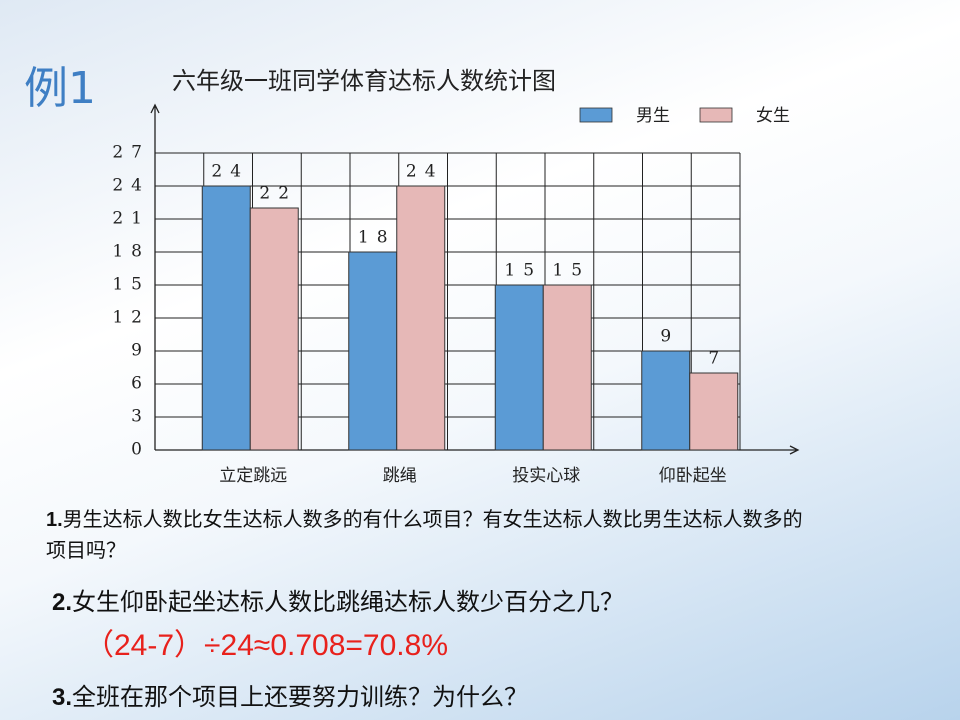 The image size is (960, 720). Describe the element at coordinates (377, 238) in the screenshot. I see `value-label: 18` at that location.